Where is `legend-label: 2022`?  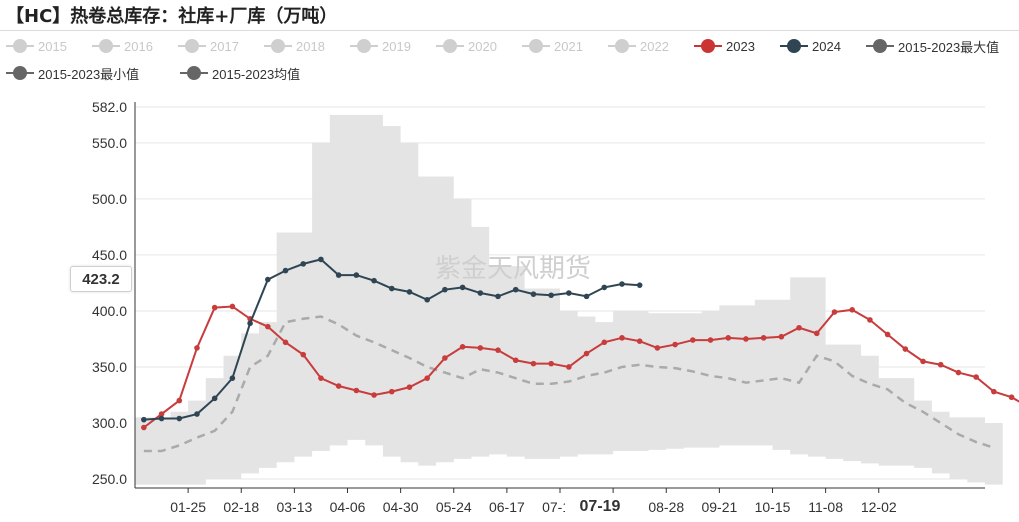
legend-label: 2022 is located at coordinates (654, 46).